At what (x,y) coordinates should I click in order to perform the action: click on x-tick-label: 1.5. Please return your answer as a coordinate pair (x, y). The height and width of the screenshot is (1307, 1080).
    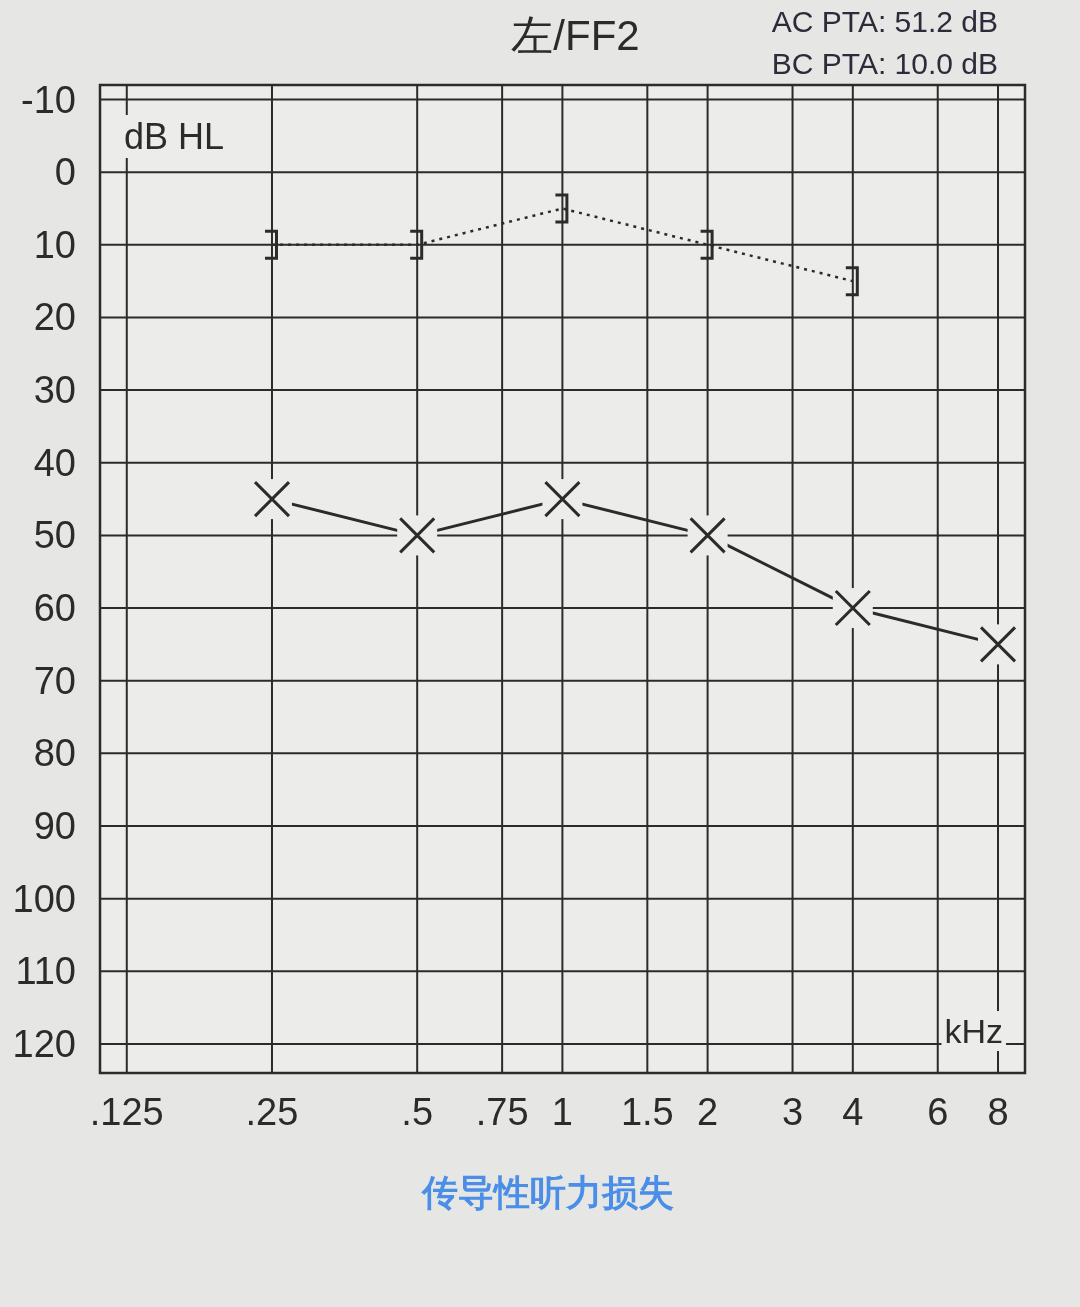
    Looking at the image, I should click on (647, 1112).